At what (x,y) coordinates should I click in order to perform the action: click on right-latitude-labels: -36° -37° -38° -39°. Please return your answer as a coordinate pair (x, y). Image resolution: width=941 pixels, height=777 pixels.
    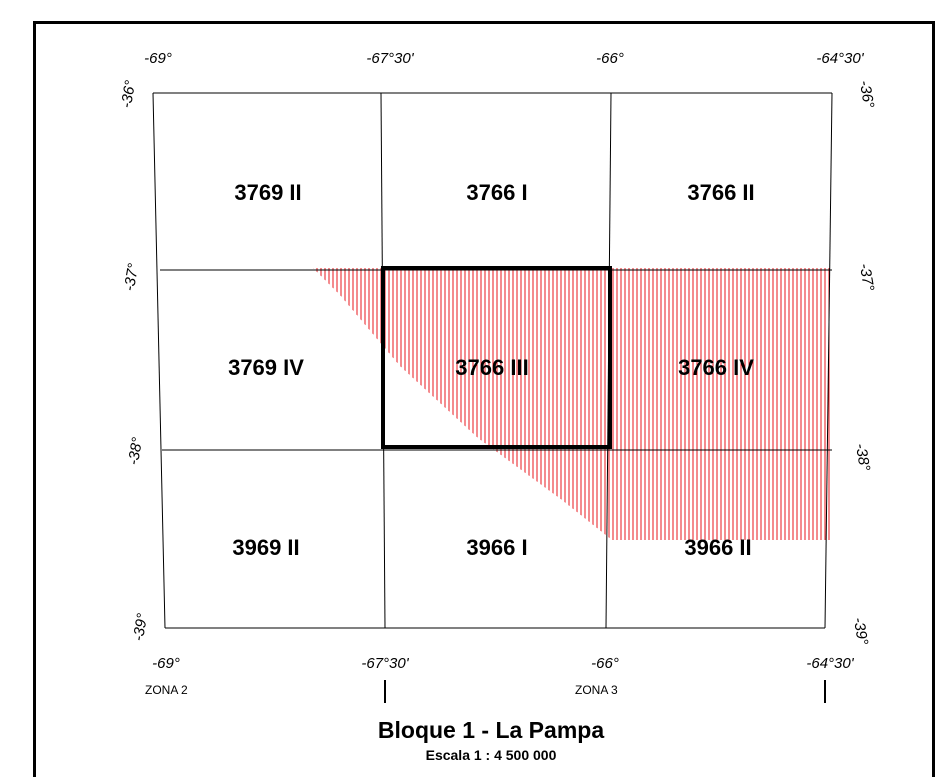
    Looking at the image, I should click on (864, 362).